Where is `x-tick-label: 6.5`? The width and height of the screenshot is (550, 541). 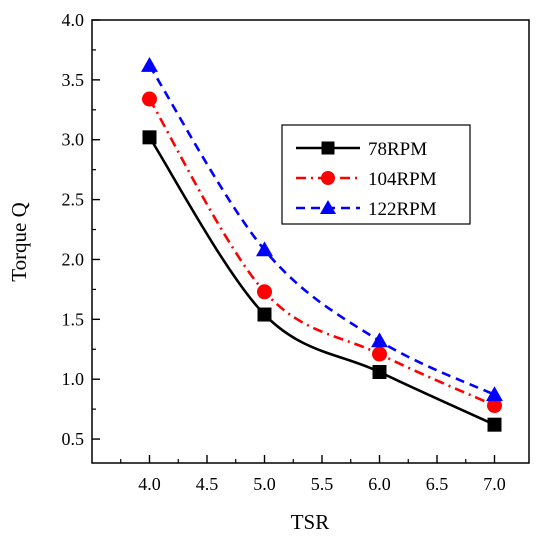
x-tick-label: 6.5 is located at coordinates (437, 484).